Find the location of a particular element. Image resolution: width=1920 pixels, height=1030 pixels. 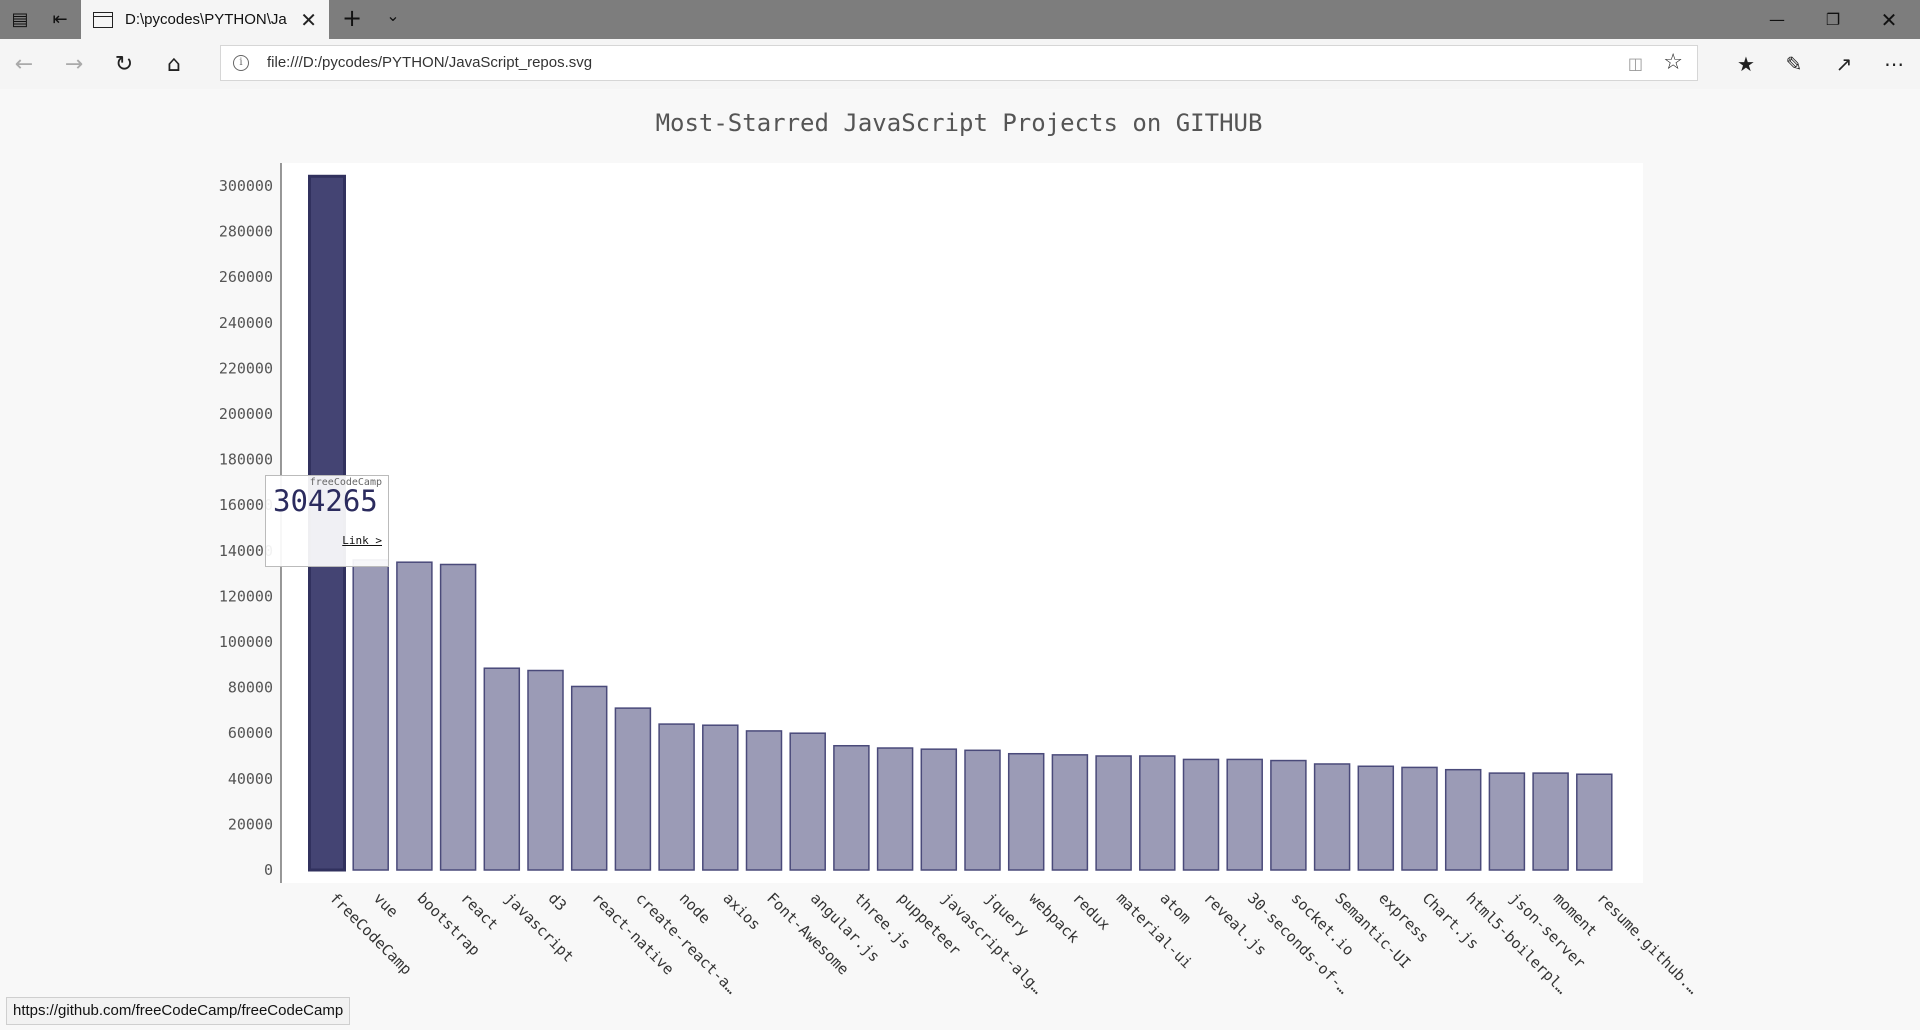

restore-icon: ❐ is located at coordinates (1833, 19).